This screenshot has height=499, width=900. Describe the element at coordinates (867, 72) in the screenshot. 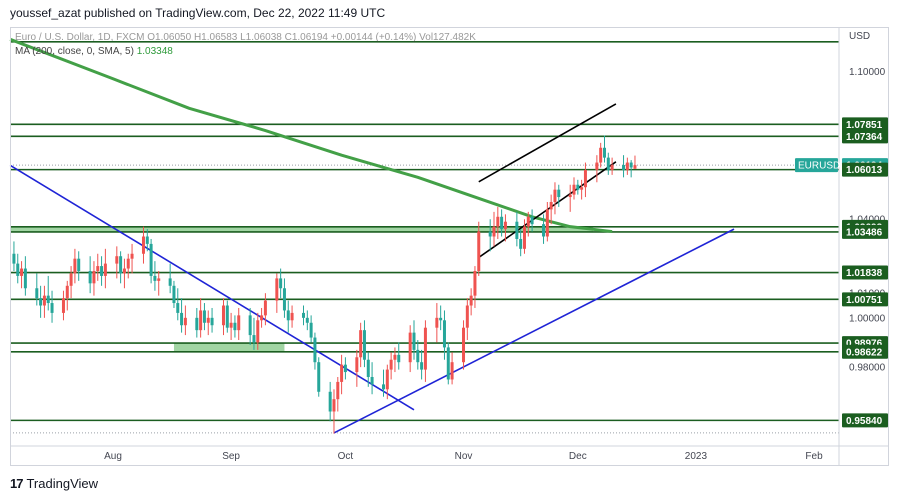

I see `y-tick-1.10000: 1.10000` at that location.